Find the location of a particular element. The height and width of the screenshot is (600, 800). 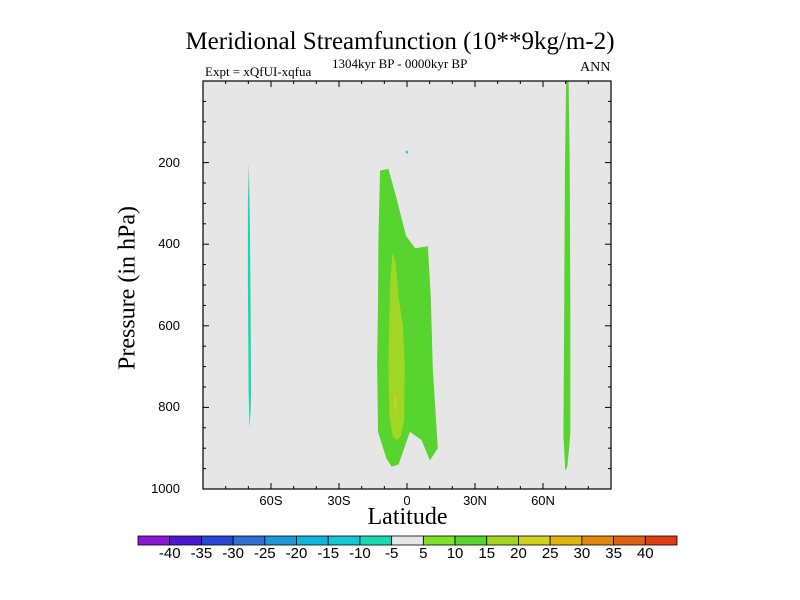

colorbar-label: -15 is located at coordinates (328, 553).